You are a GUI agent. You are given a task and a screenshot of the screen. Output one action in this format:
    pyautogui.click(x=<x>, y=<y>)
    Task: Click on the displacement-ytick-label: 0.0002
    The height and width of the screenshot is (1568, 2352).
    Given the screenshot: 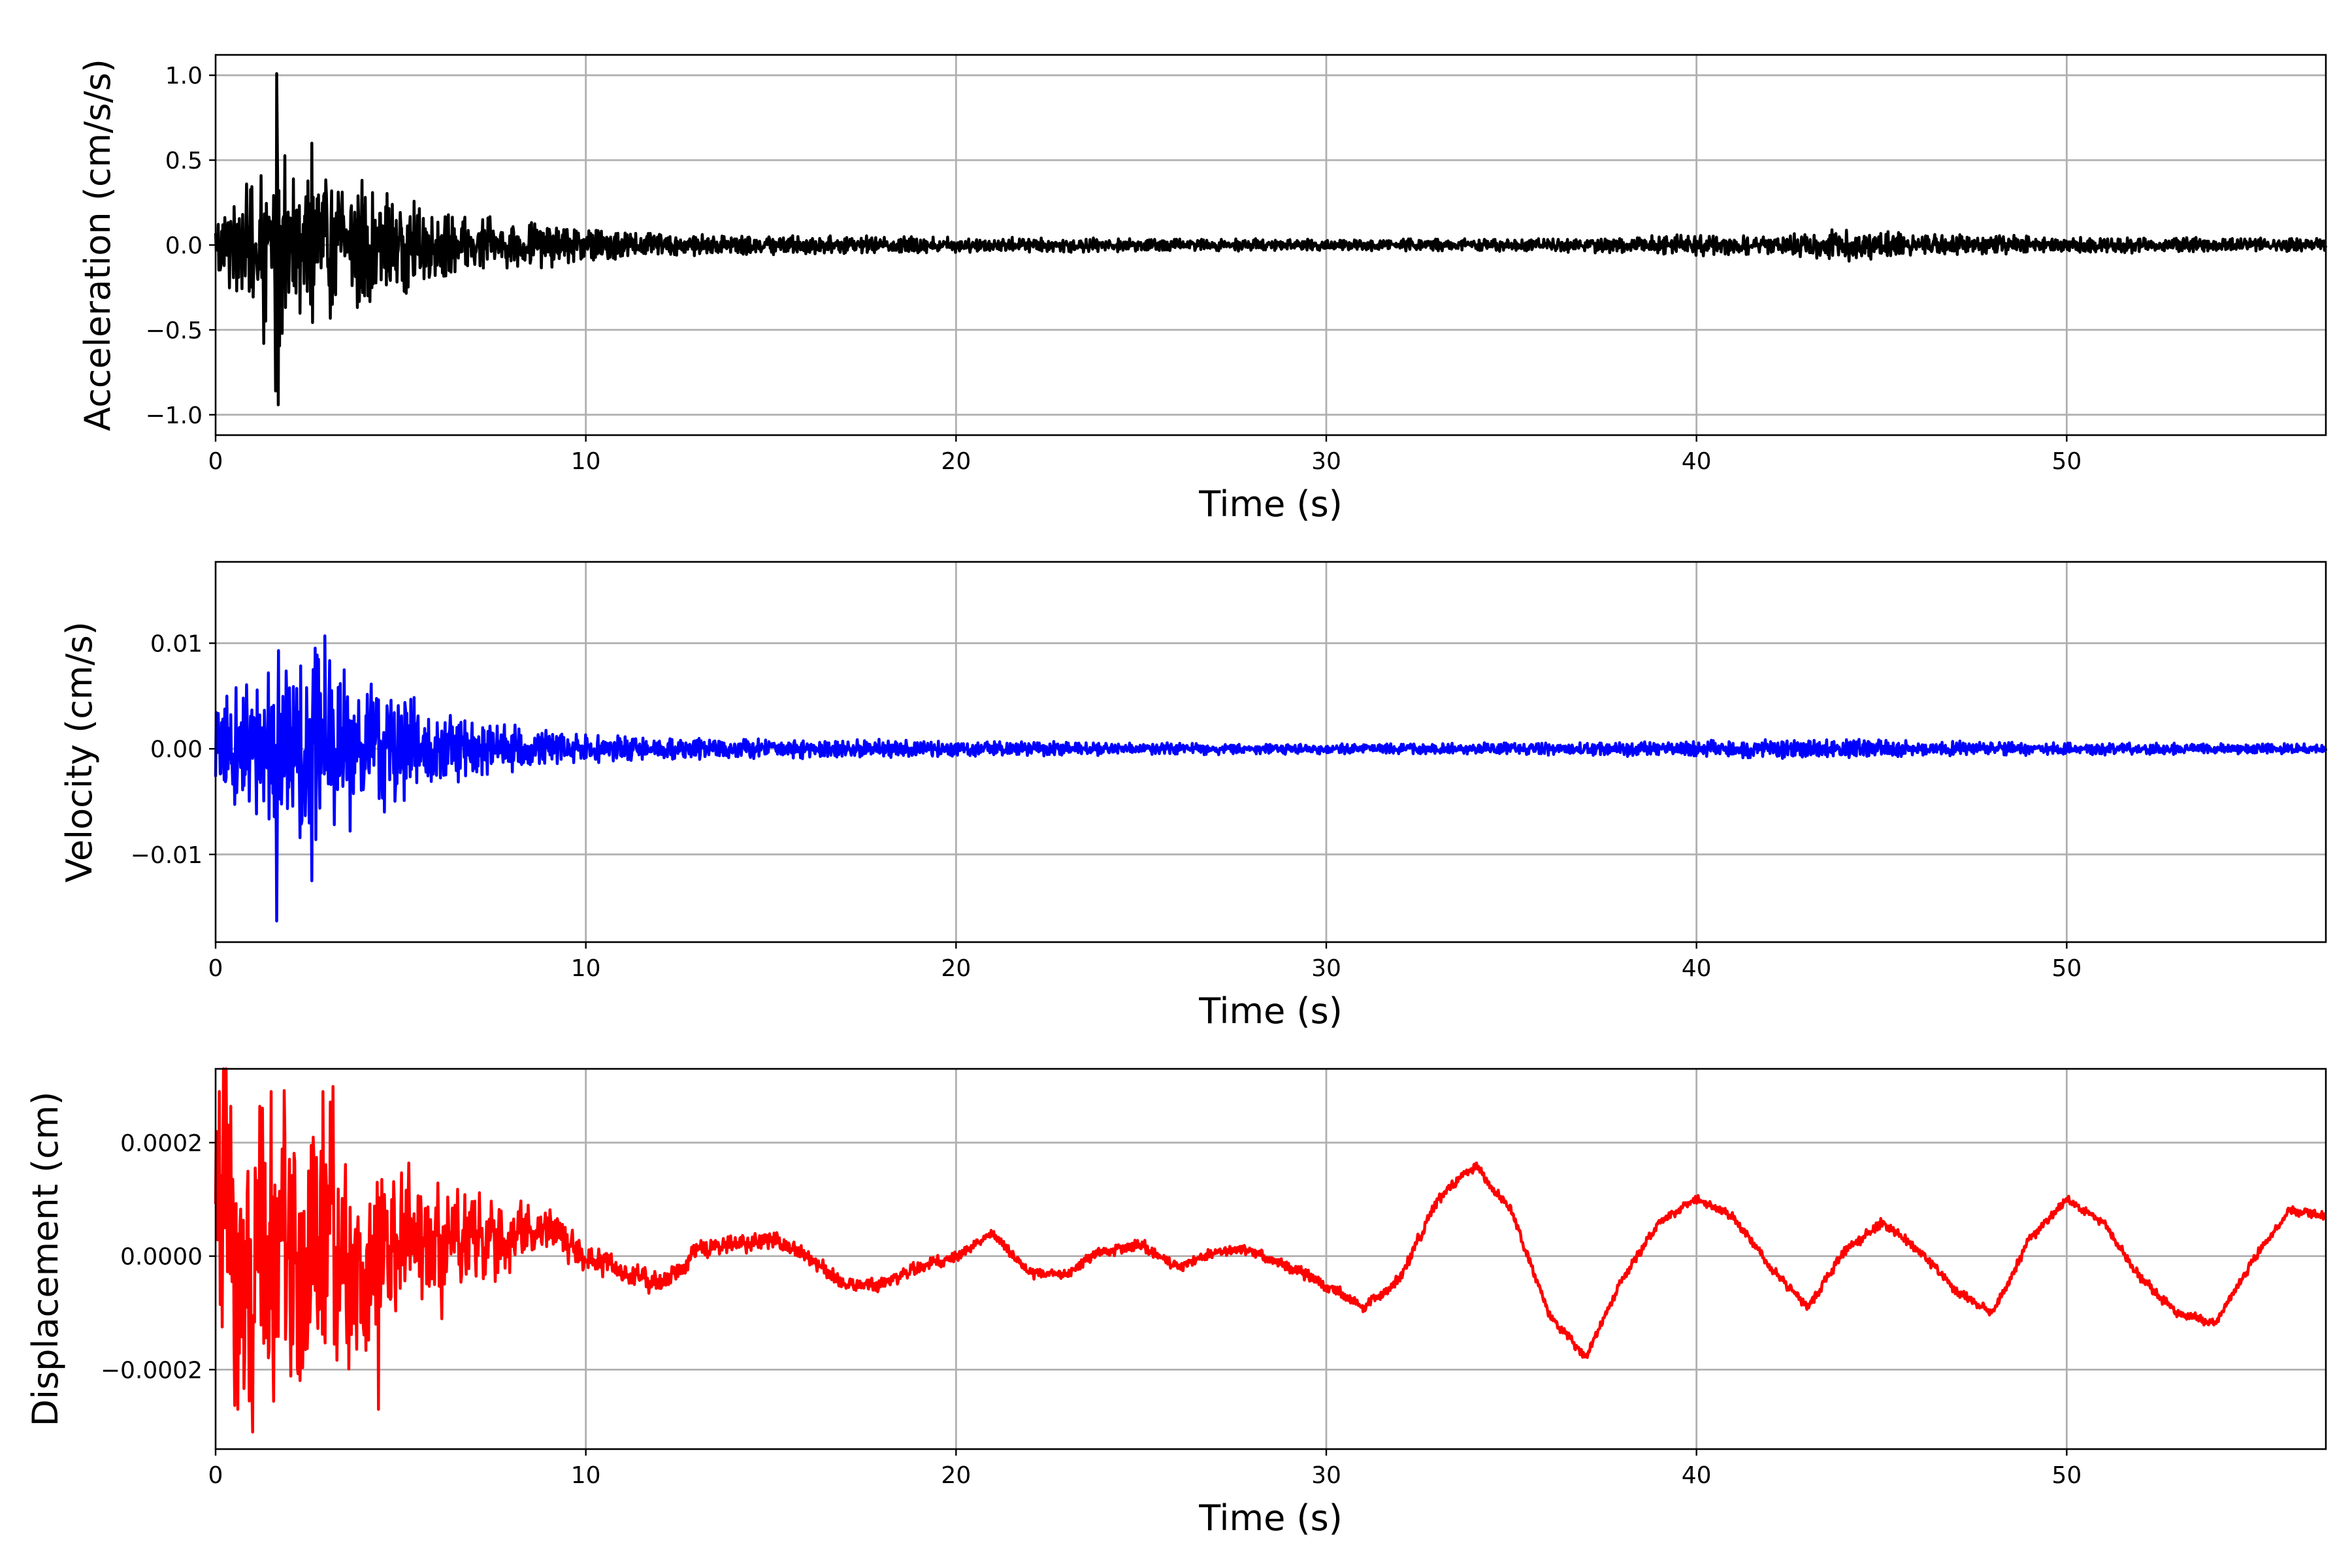 What is the action you would take?
    pyautogui.click(x=161, y=1143)
    